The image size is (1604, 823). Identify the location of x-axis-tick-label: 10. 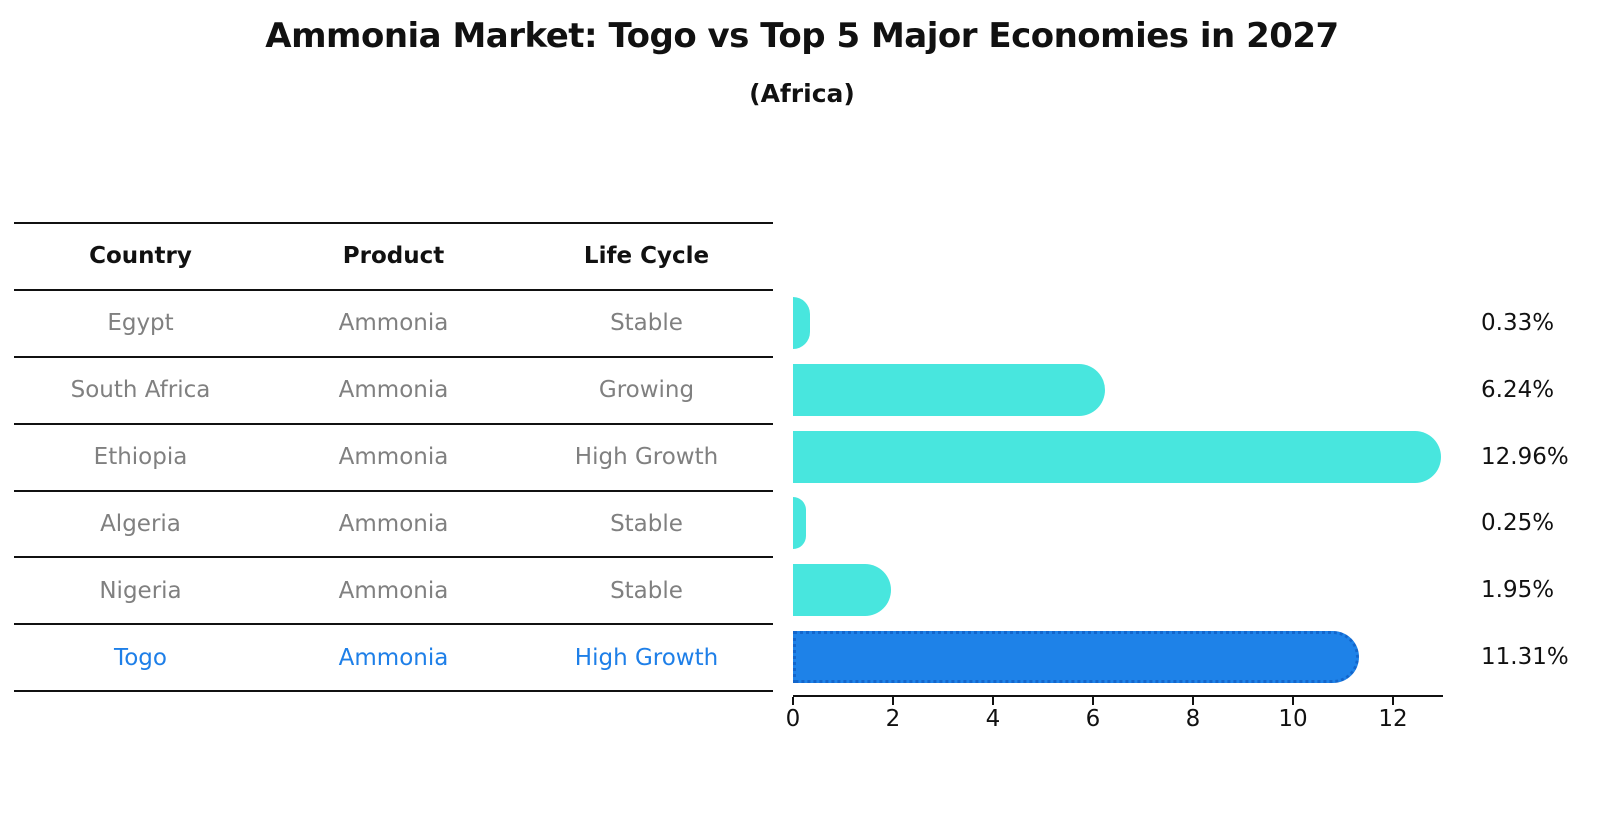
(1293, 719).